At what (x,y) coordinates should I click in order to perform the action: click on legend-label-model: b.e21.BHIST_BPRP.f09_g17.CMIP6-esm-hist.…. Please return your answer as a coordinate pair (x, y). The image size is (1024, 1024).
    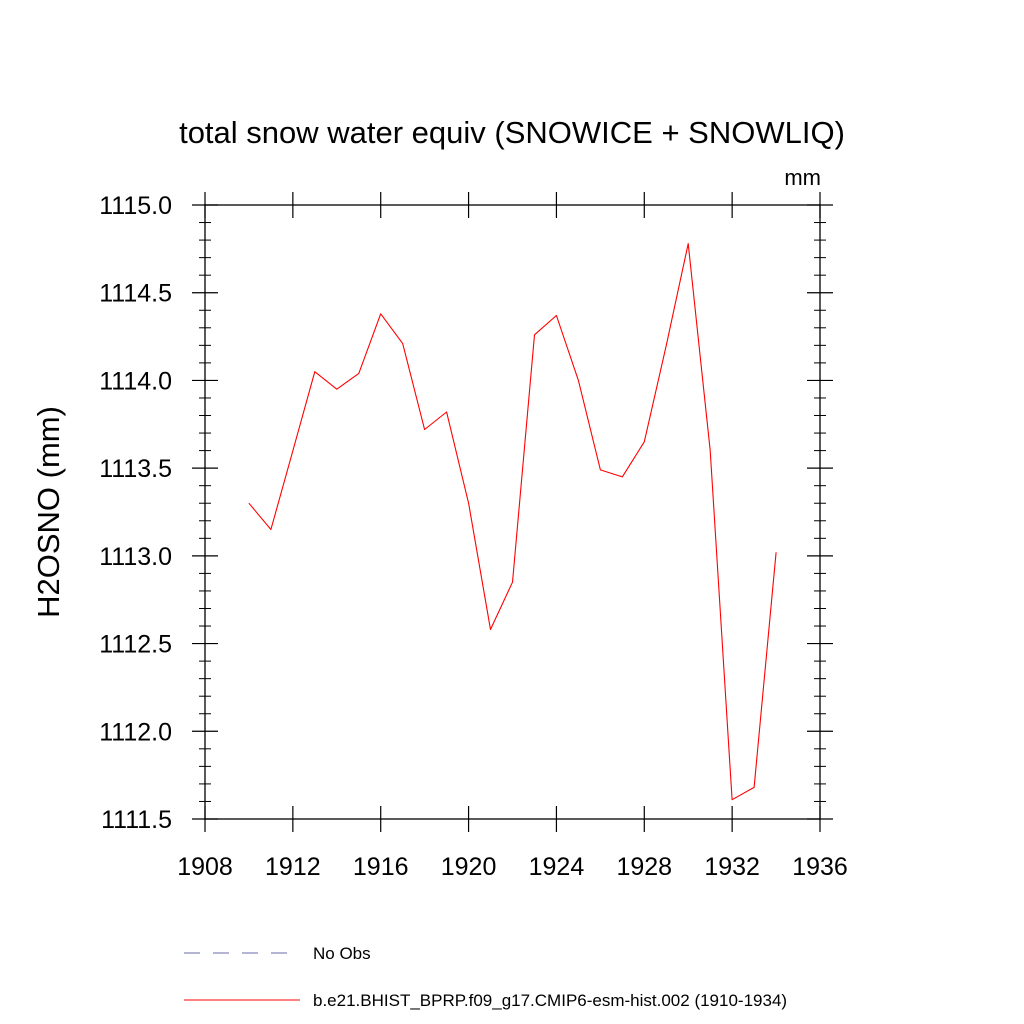
    Looking at the image, I should click on (550, 1000).